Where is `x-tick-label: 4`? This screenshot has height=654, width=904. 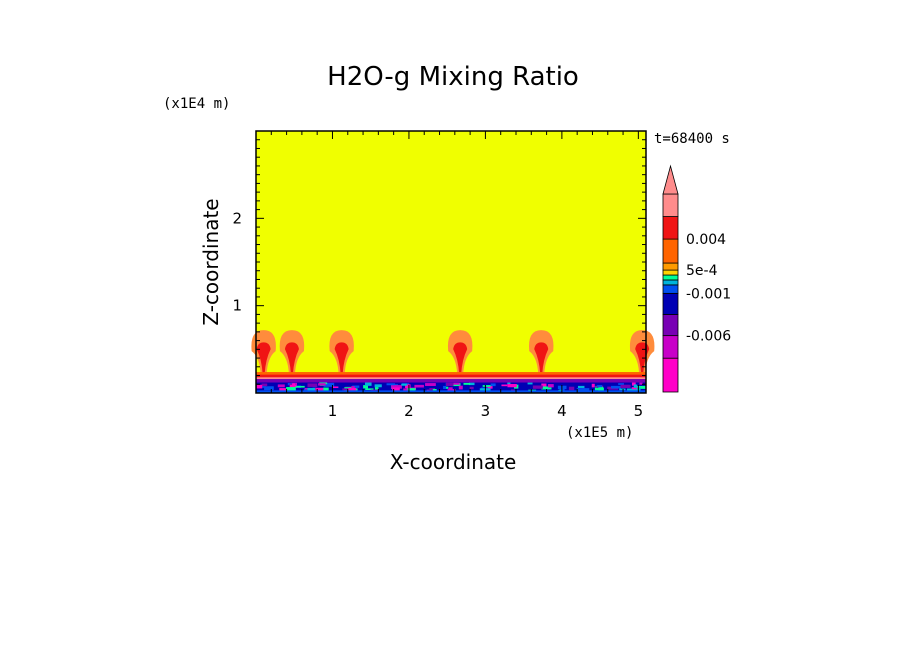
x-tick-label: 4 is located at coordinates (562, 411).